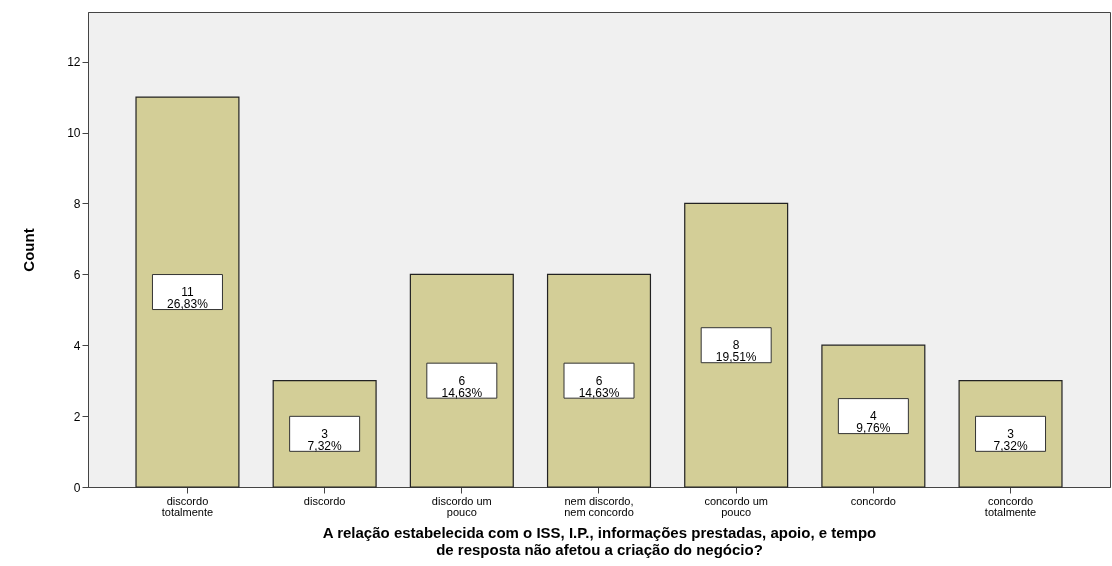 The width and height of the screenshot is (1112, 566). I want to click on x-tick-label: discordo totalmente, so click(187, 506).